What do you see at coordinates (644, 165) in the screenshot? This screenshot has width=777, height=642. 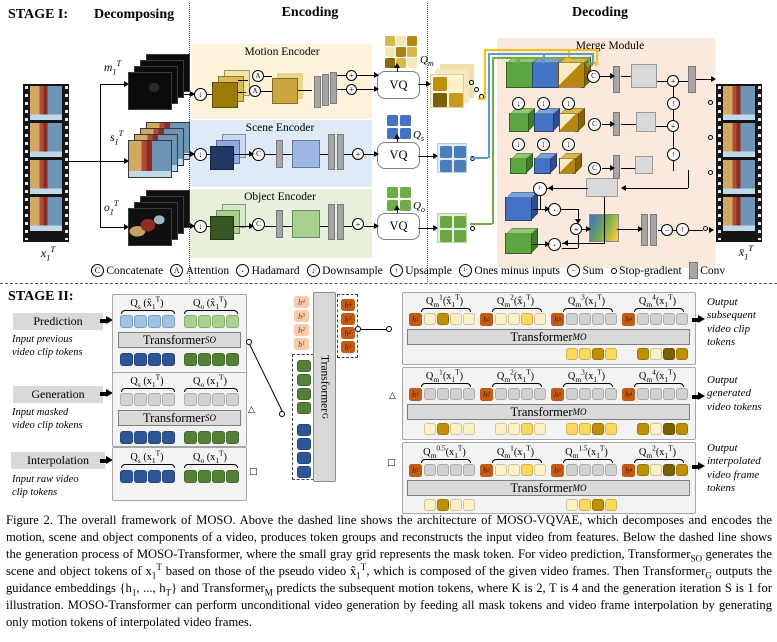 I see `merge-feature-box` at bounding box center [644, 165].